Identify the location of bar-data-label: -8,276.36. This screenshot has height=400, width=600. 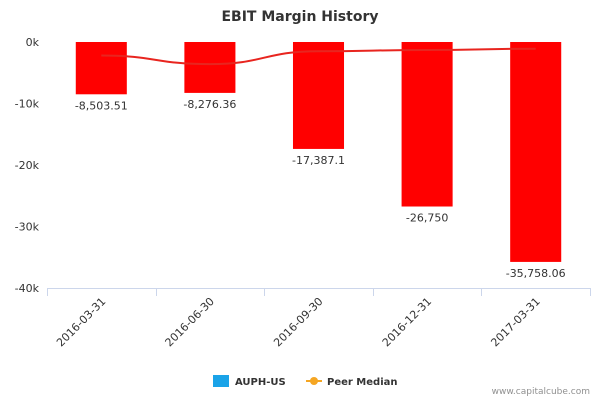
(209, 104).